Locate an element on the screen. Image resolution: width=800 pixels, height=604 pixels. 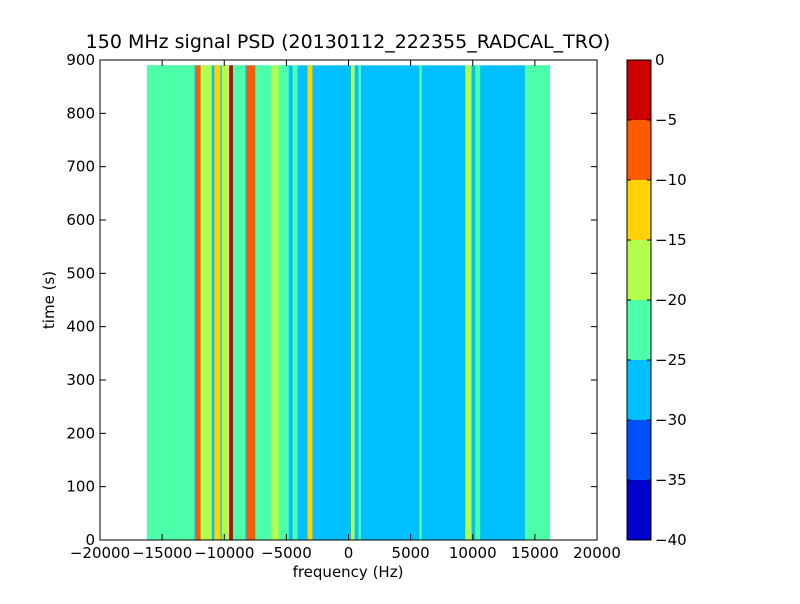
x-tick-label: −5000 is located at coordinates (286, 553).